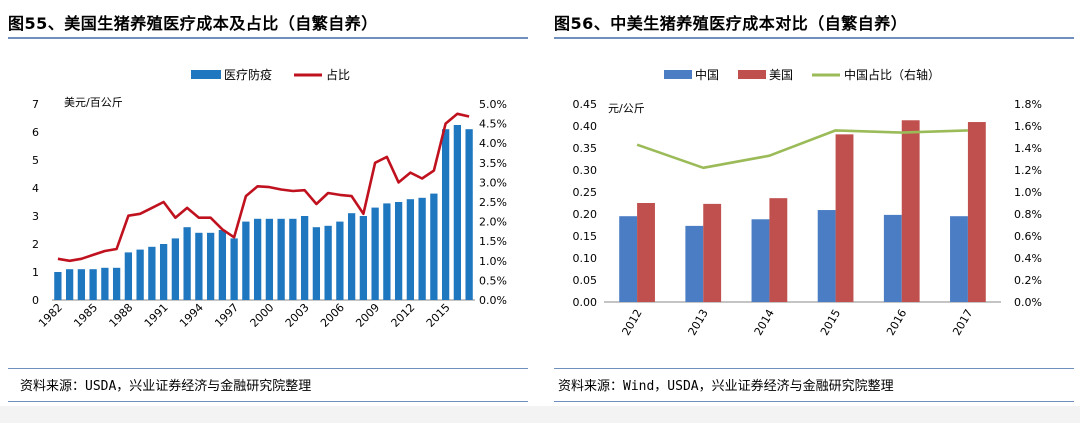 This screenshot has width=1080, height=423. What do you see at coordinates (678, 74) in the screenshot?
I see `legend-china-swatch` at bounding box center [678, 74].